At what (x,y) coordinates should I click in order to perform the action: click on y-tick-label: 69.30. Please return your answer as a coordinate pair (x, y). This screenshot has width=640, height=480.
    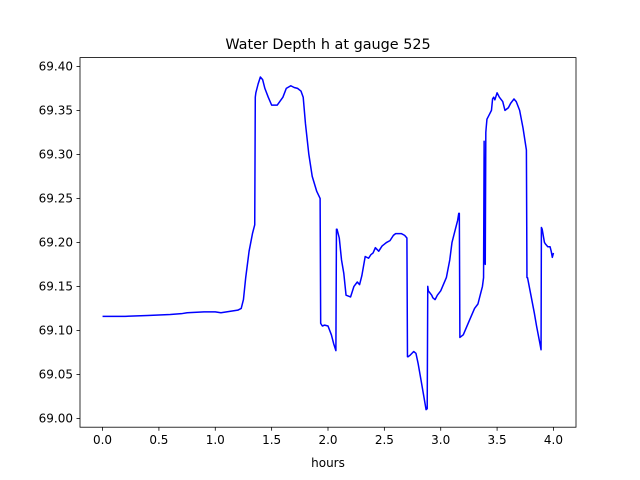
    Looking at the image, I should click on (56, 155).